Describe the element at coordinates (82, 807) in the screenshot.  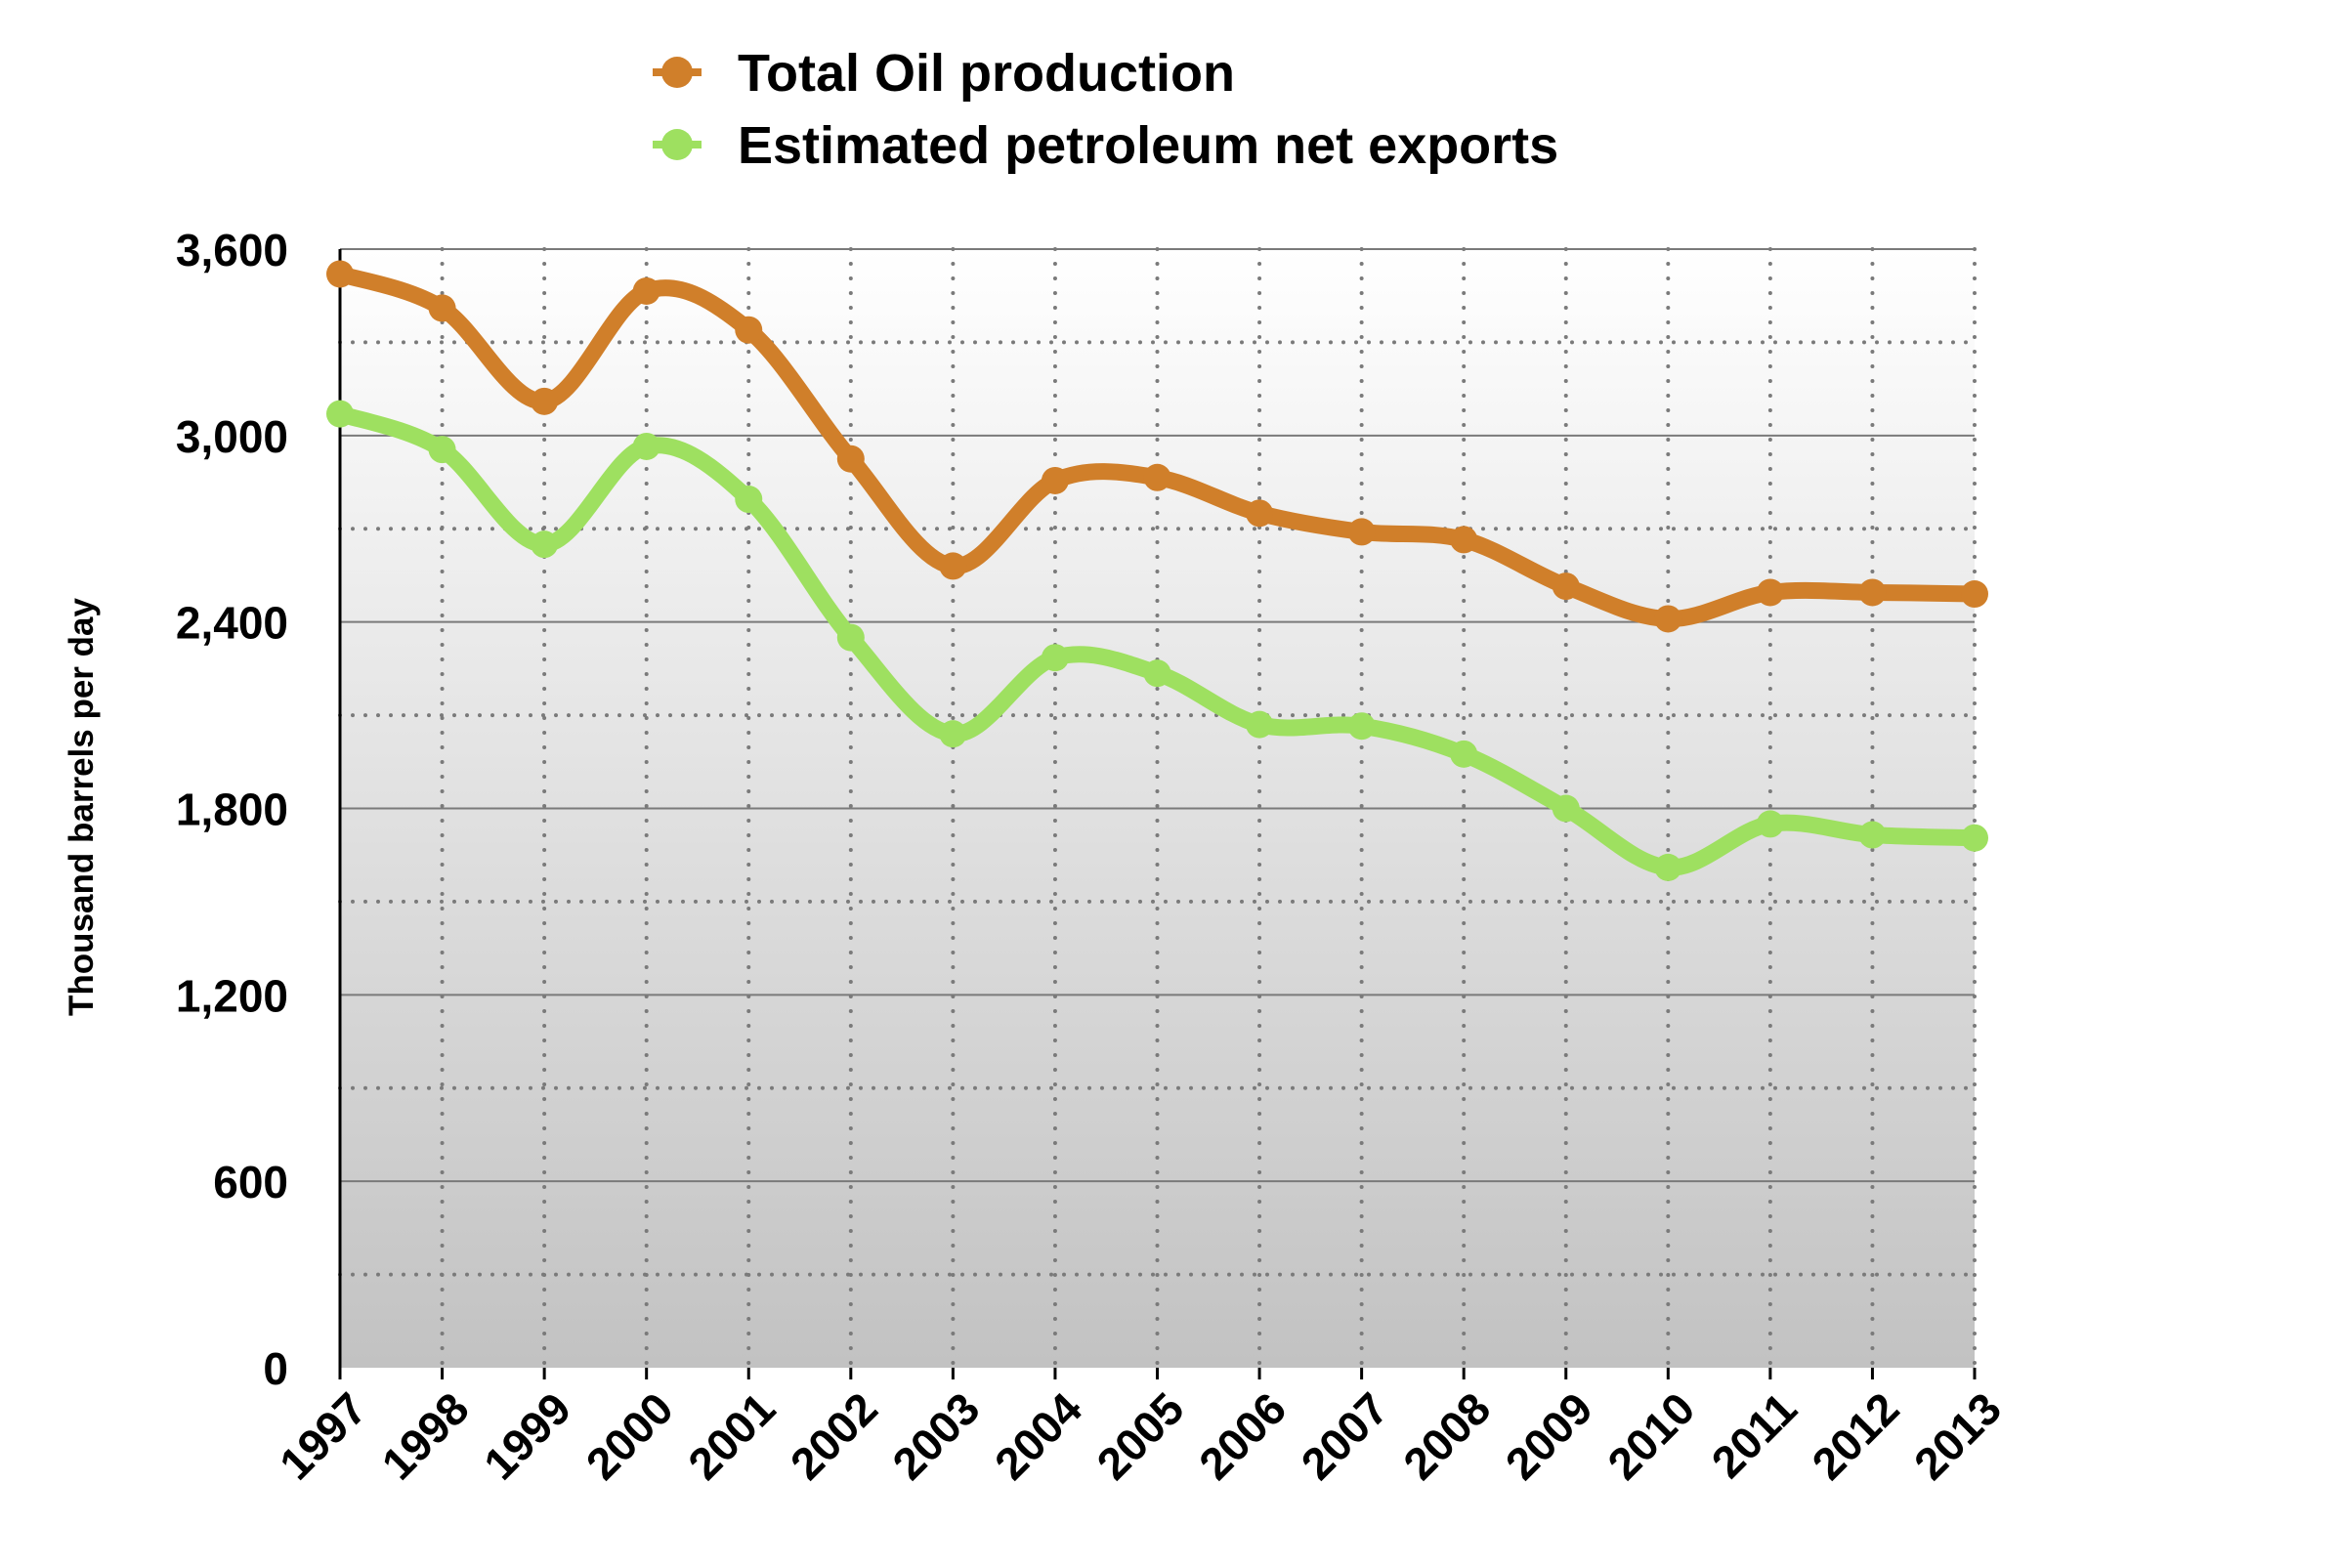
I see `y-axis-title: Thousand barrels per day` at that location.